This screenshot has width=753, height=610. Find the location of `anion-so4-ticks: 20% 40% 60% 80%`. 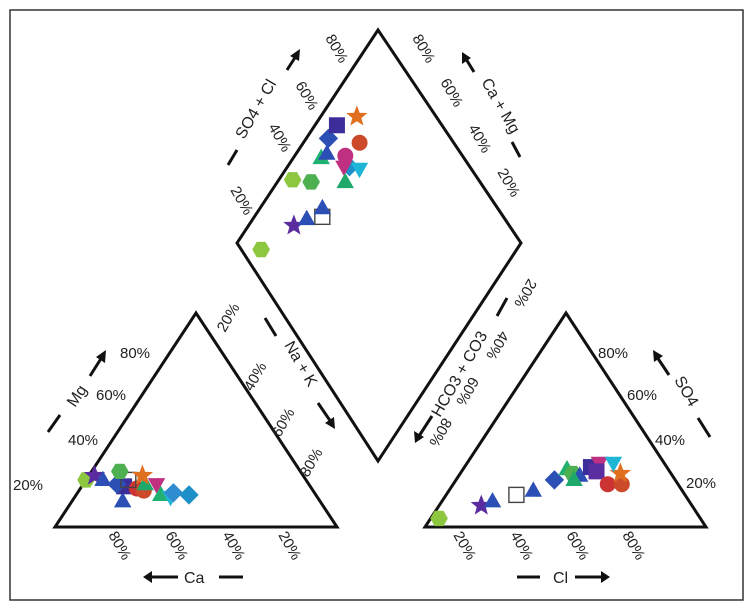

anion-so4-ticks: 20% 40% 60% 80% is located at coordinates (657, 418).